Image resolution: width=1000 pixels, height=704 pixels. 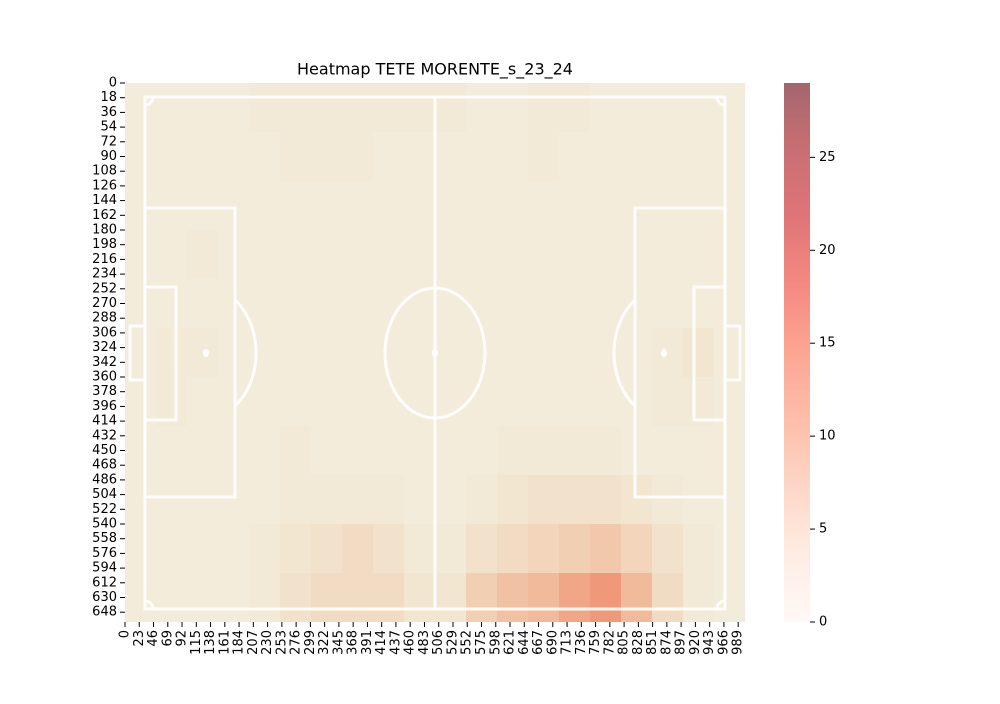 What do you see at coordinates (104, 406) in the screenshot?
I see `y-tick-label: 396` at bounding box center [104, 406].